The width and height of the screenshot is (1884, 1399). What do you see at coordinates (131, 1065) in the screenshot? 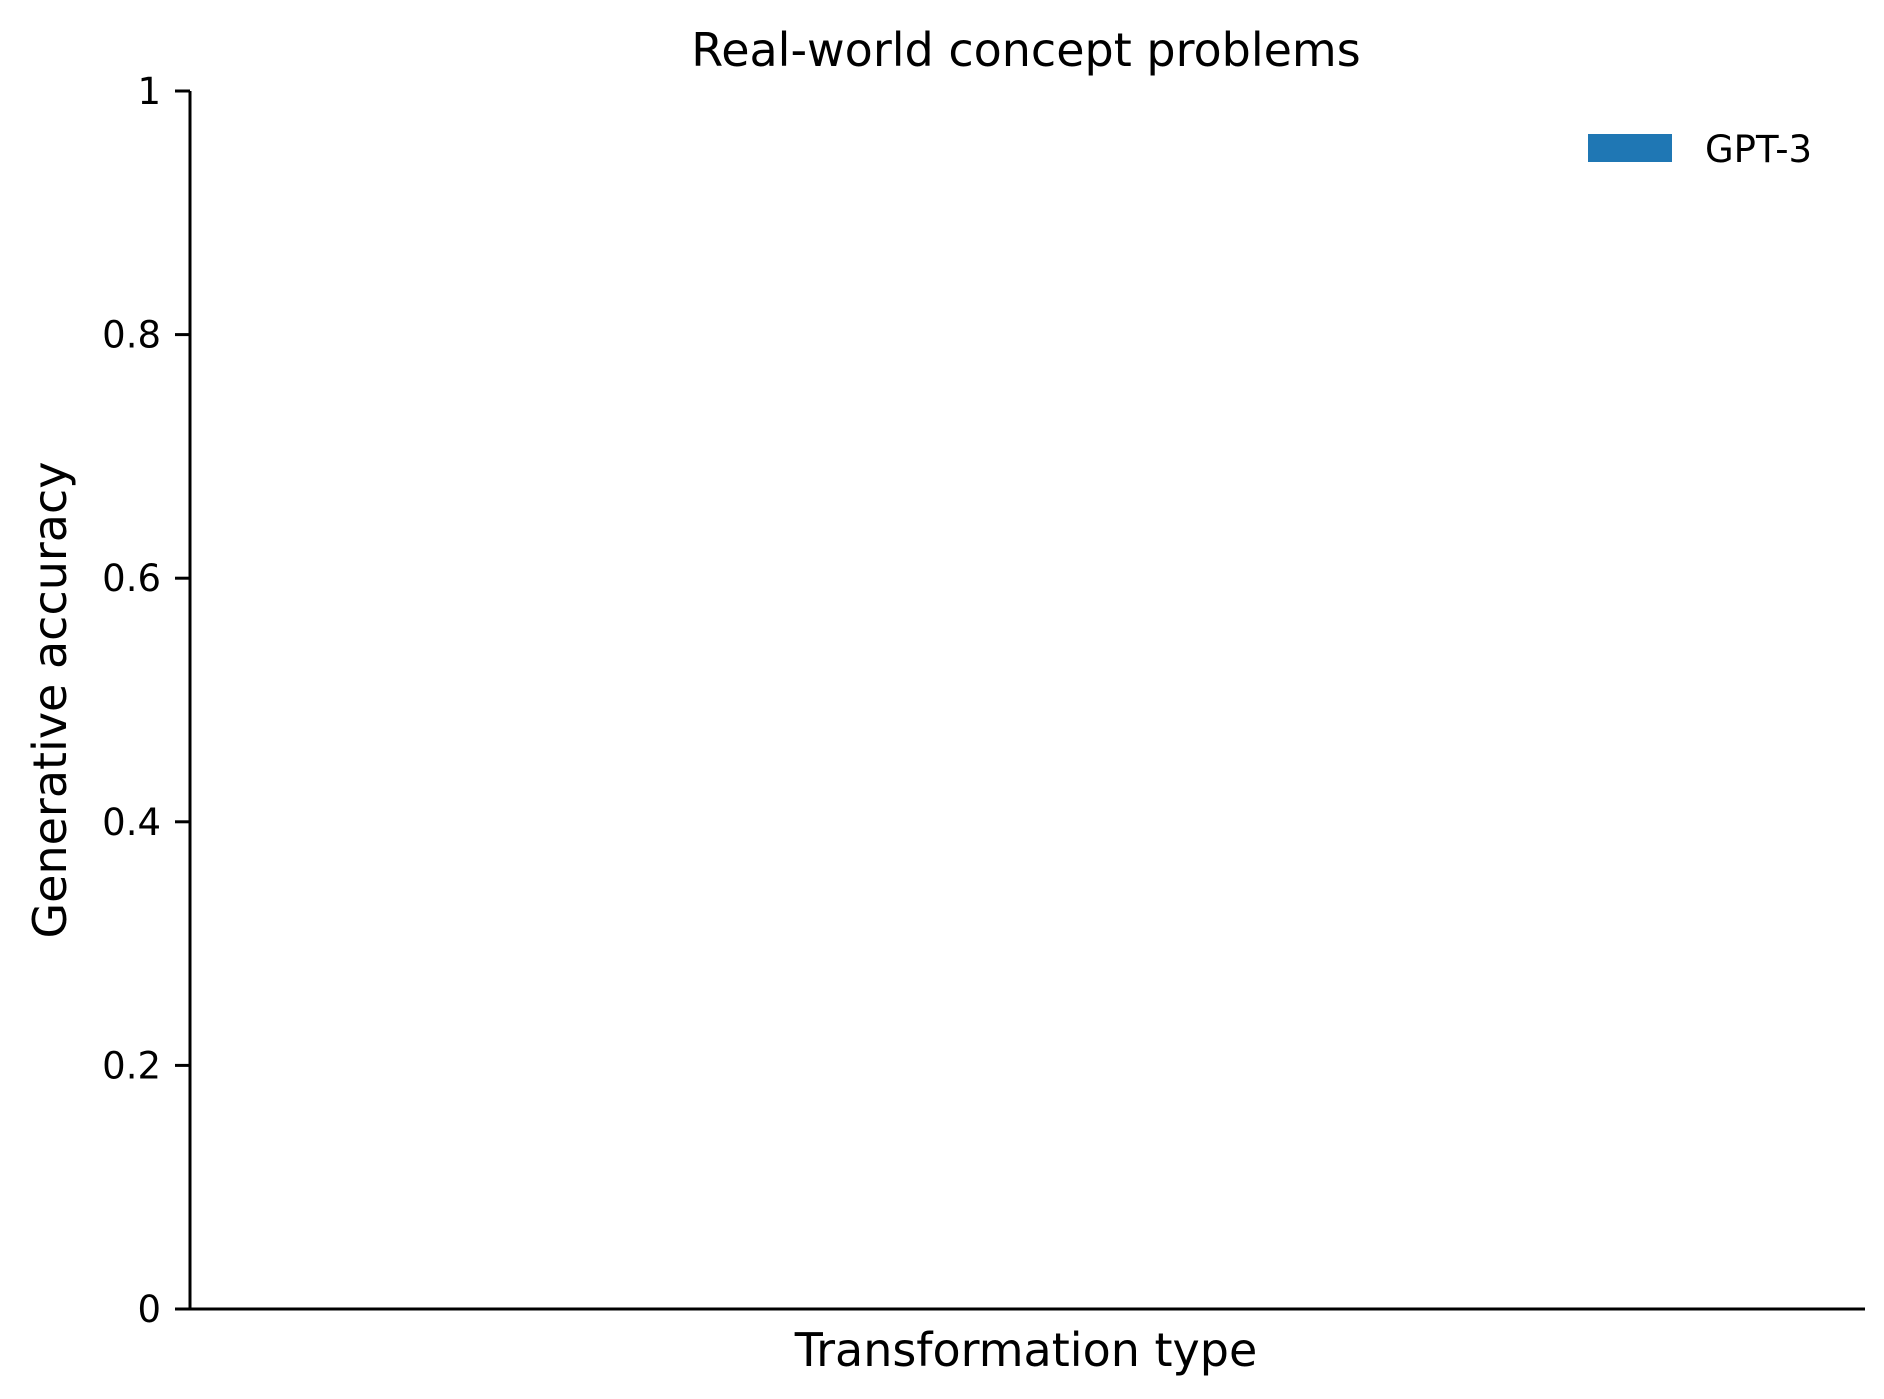
I see `y-tick-label: 0.2` at bounding box center [131, 1065].